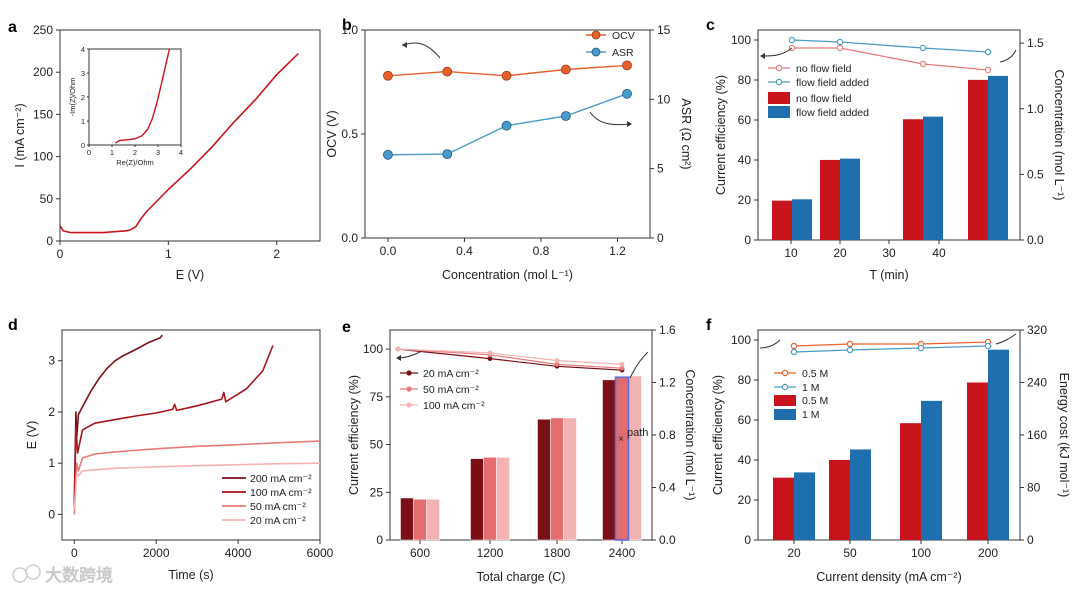 This screenshot has height=593, width=1080. I want to click on panel-f-xlabel: Current density (mA cm⁻²), so click(889, 577).